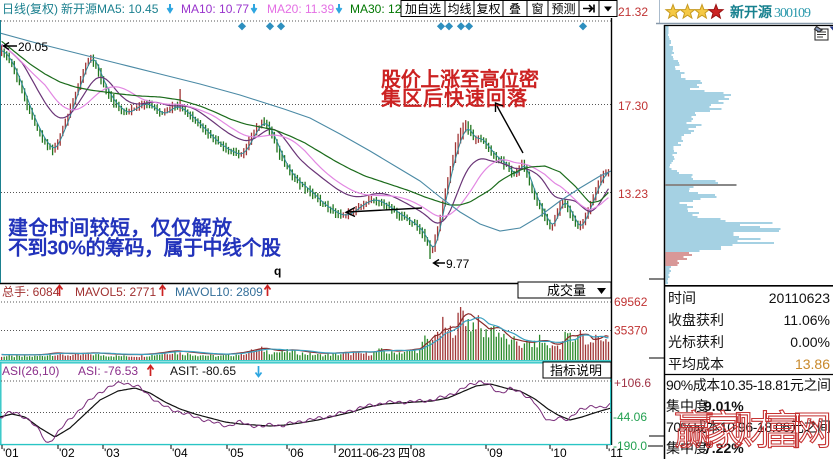  I want to click on svg-text: 69562, so click(631, 302).